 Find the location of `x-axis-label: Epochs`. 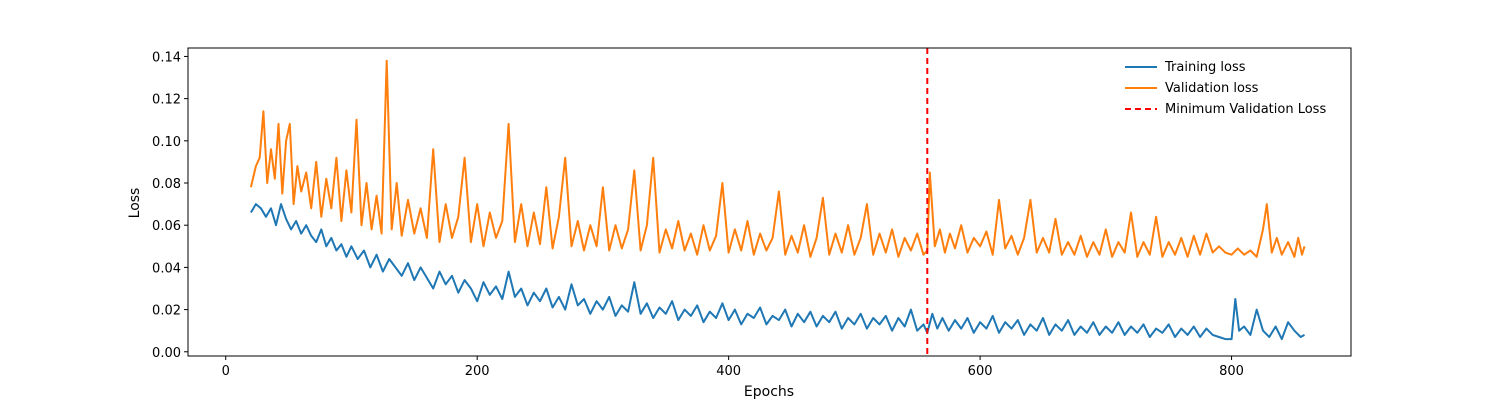

x-axis-label: Epochs is located at coordinates (769, 392).